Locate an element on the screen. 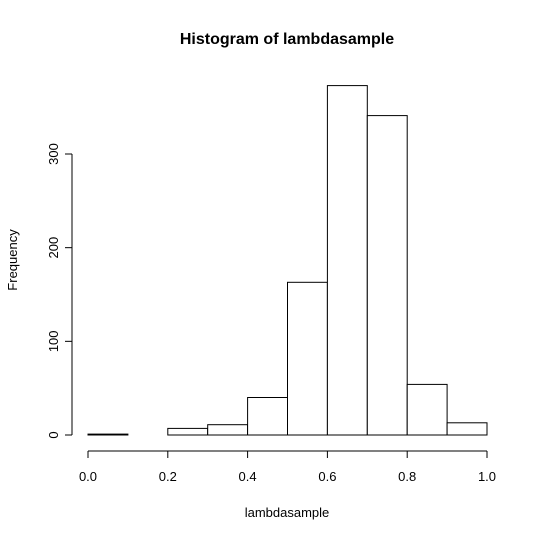 The image size is (540, 539). x-axis: 0.0 0.2 0.4 0.6 0.8 1.0 is located at coordinates (287, 467).